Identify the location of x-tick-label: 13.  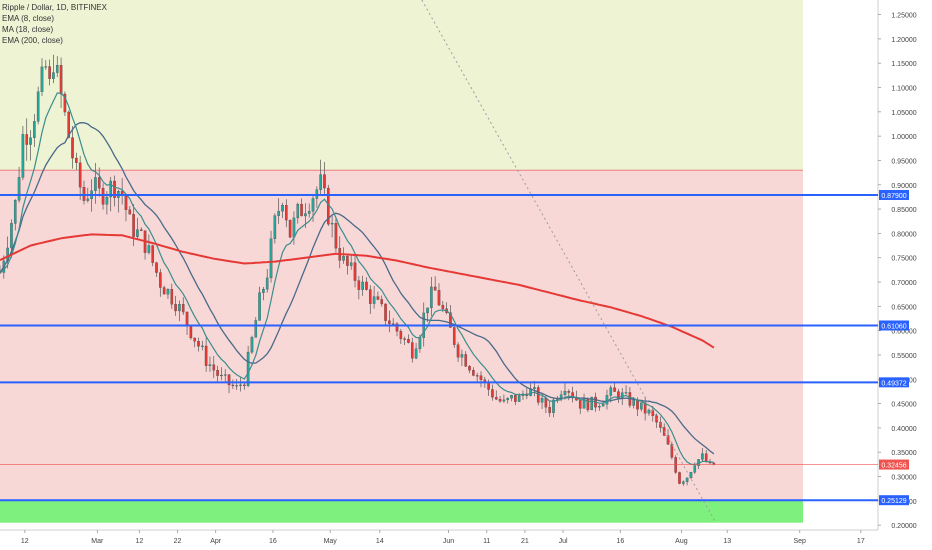
(727, 541).